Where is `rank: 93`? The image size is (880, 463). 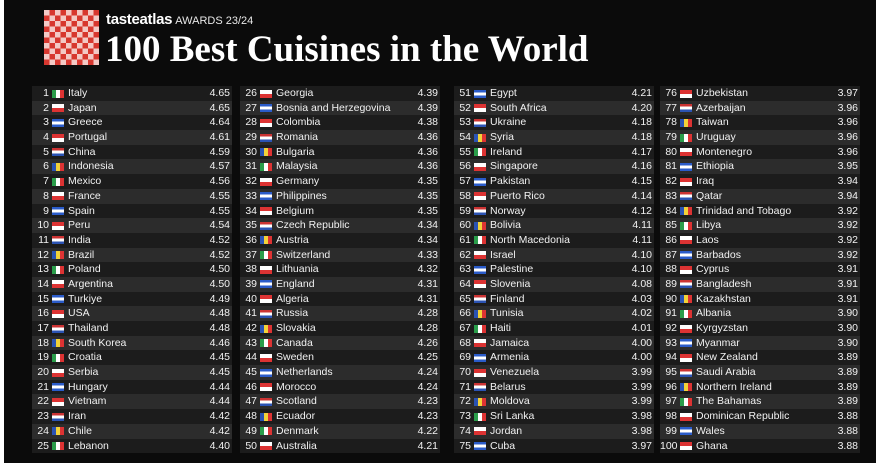
rank: 93 is located at coordinates (671, 342).